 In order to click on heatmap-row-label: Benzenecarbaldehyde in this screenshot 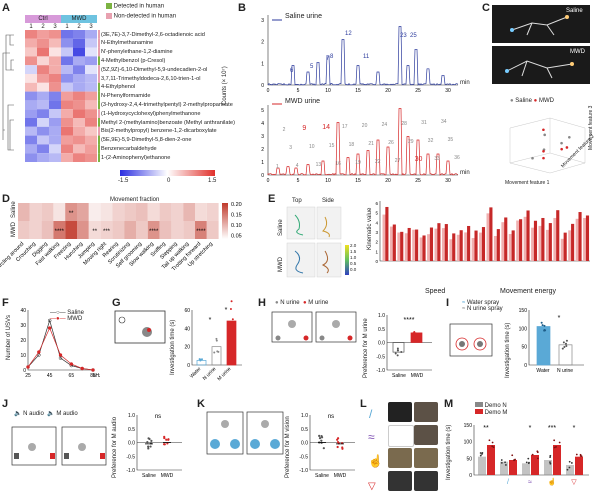, I will do `click(129, 149)`.